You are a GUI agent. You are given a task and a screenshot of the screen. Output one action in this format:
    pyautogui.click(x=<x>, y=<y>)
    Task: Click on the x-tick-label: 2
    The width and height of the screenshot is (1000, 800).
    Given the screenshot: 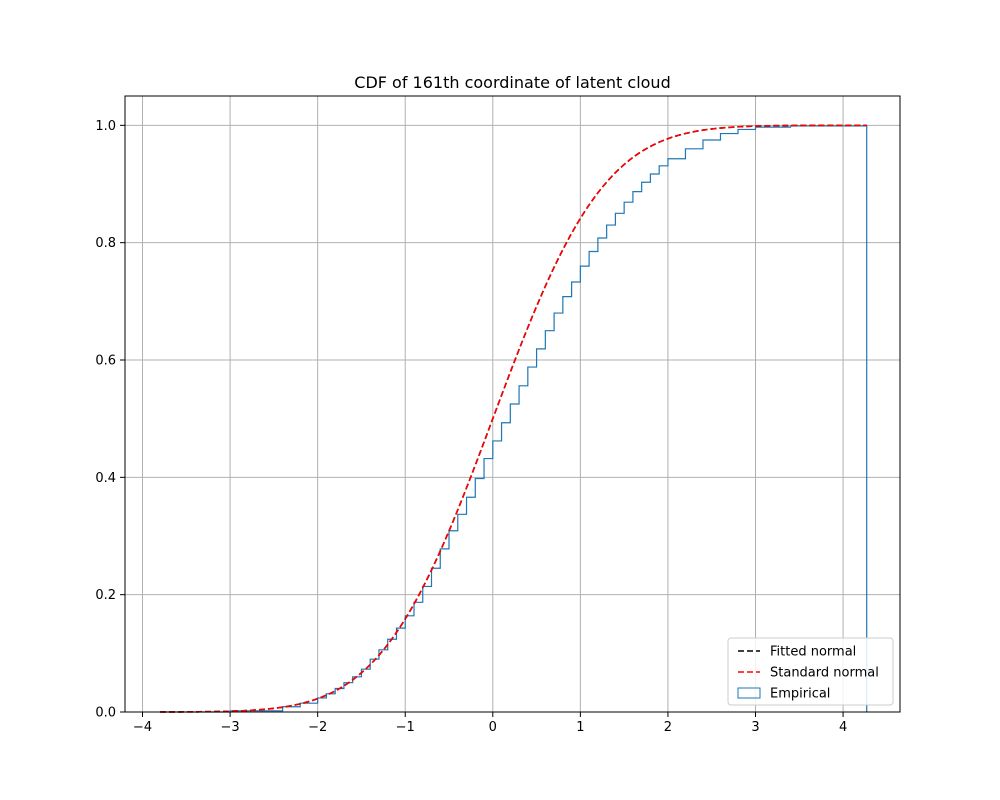 What is the action you would take?
    pyautogui.click(x=668, y=727)
    